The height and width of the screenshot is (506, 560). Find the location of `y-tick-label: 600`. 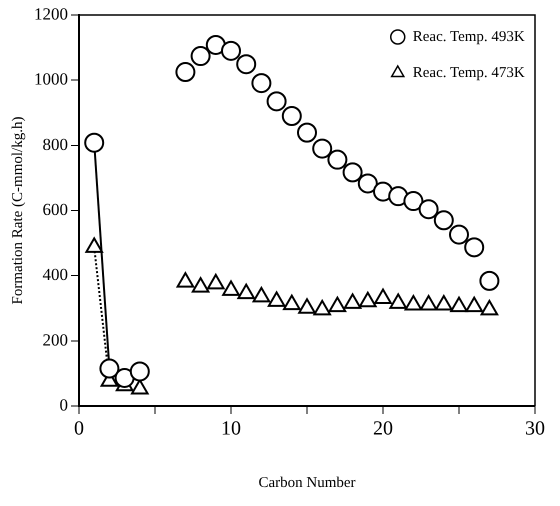

y-tick-label: 600 is located at coordinates (55, 209).